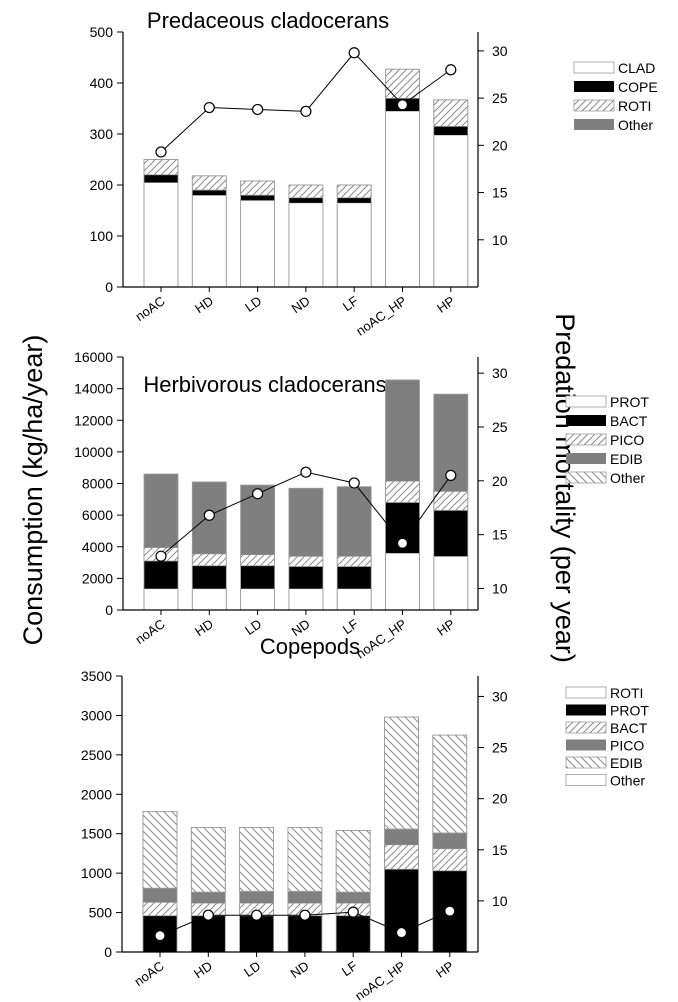 Image resolution: width=678 pixels, height=1002 pixels. I want to click on mortality-point-ld, so click(258, 109).